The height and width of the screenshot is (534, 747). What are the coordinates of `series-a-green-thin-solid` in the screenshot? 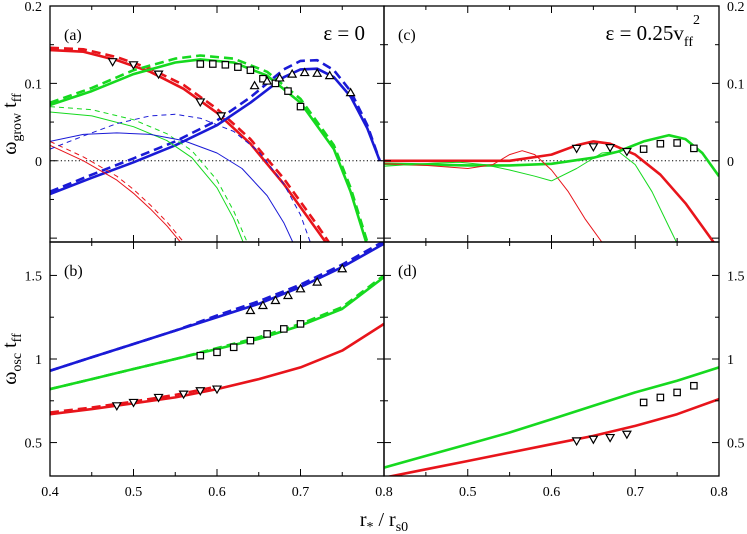 It's located at (147, 176).